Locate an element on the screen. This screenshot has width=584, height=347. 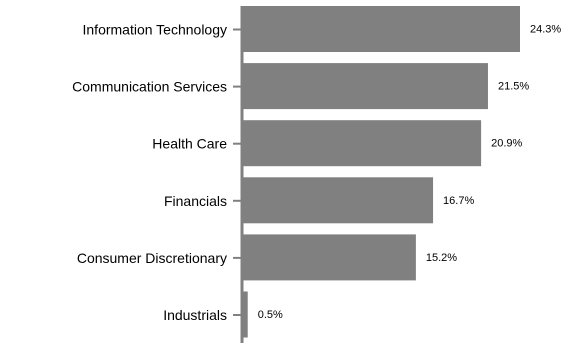
category-label: Consumer Discretionary is located at coordinates (152, 258).